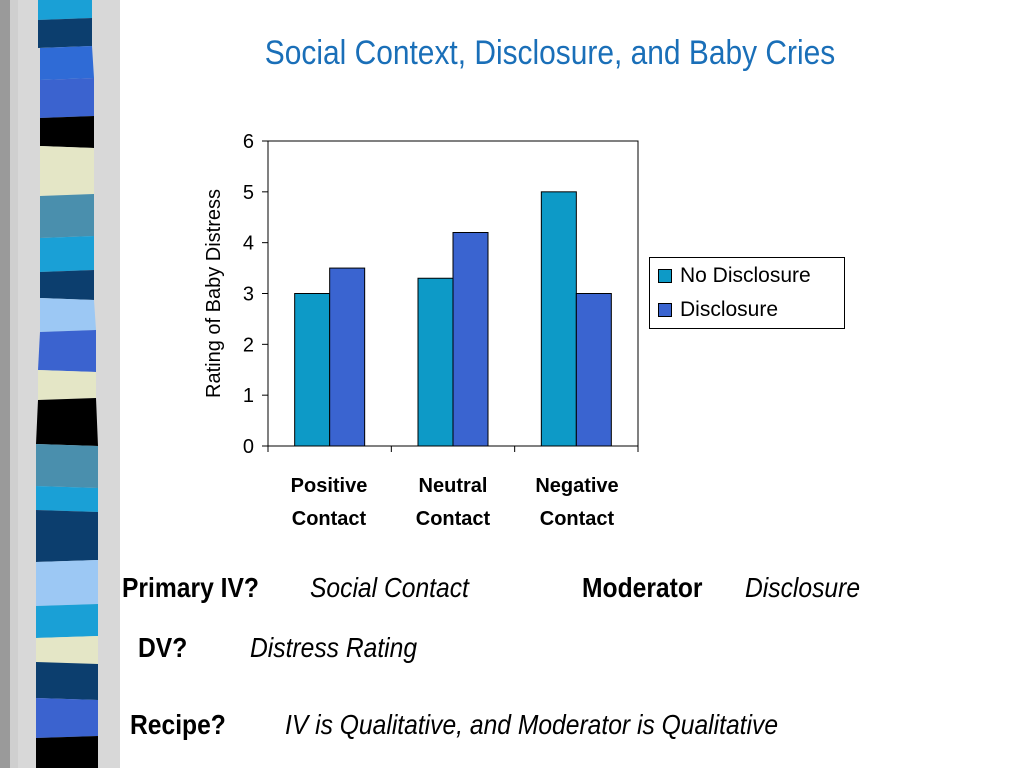 This screenshot has width=1024, height=768. Describe the element at coordinates (248, 447) in the screenshot. I see `y-tick-label: 0` at that location.